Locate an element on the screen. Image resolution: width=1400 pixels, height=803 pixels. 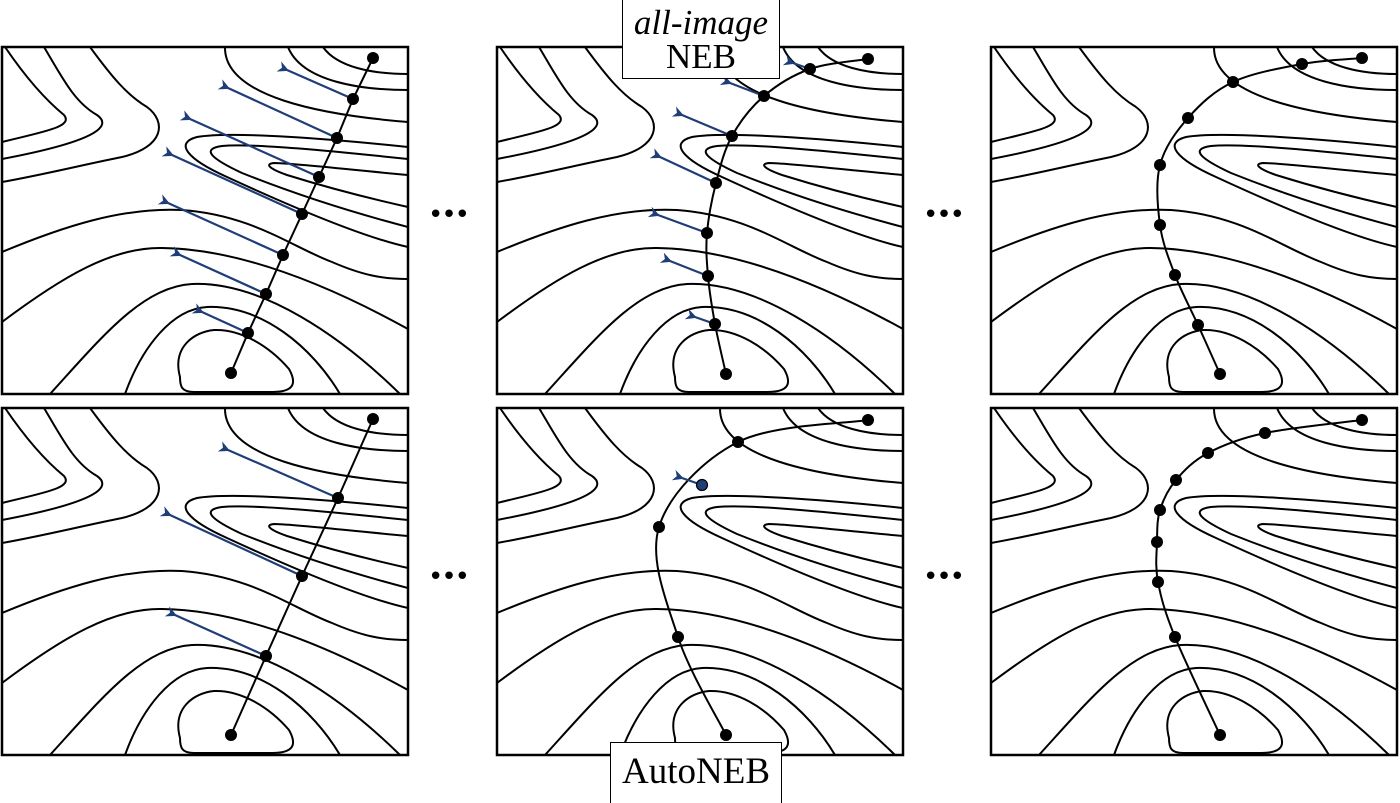
ellipsis-top-1: ••• is located at coordinates (449, 215).